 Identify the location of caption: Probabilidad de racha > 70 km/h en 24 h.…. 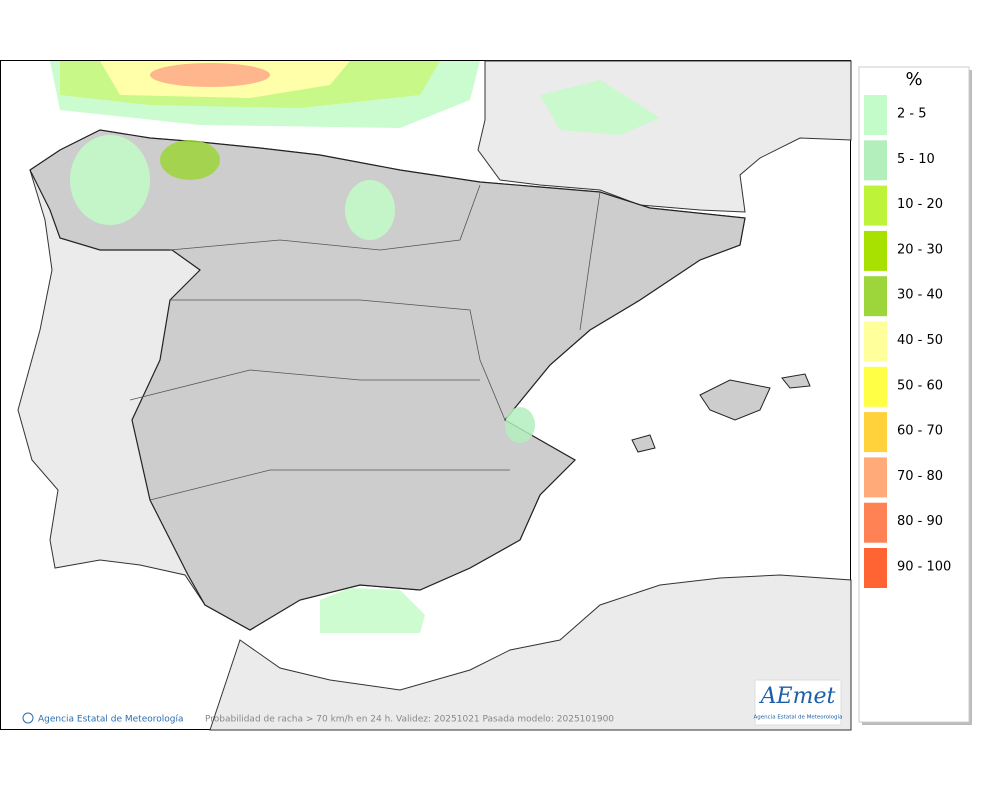
(409, 720).